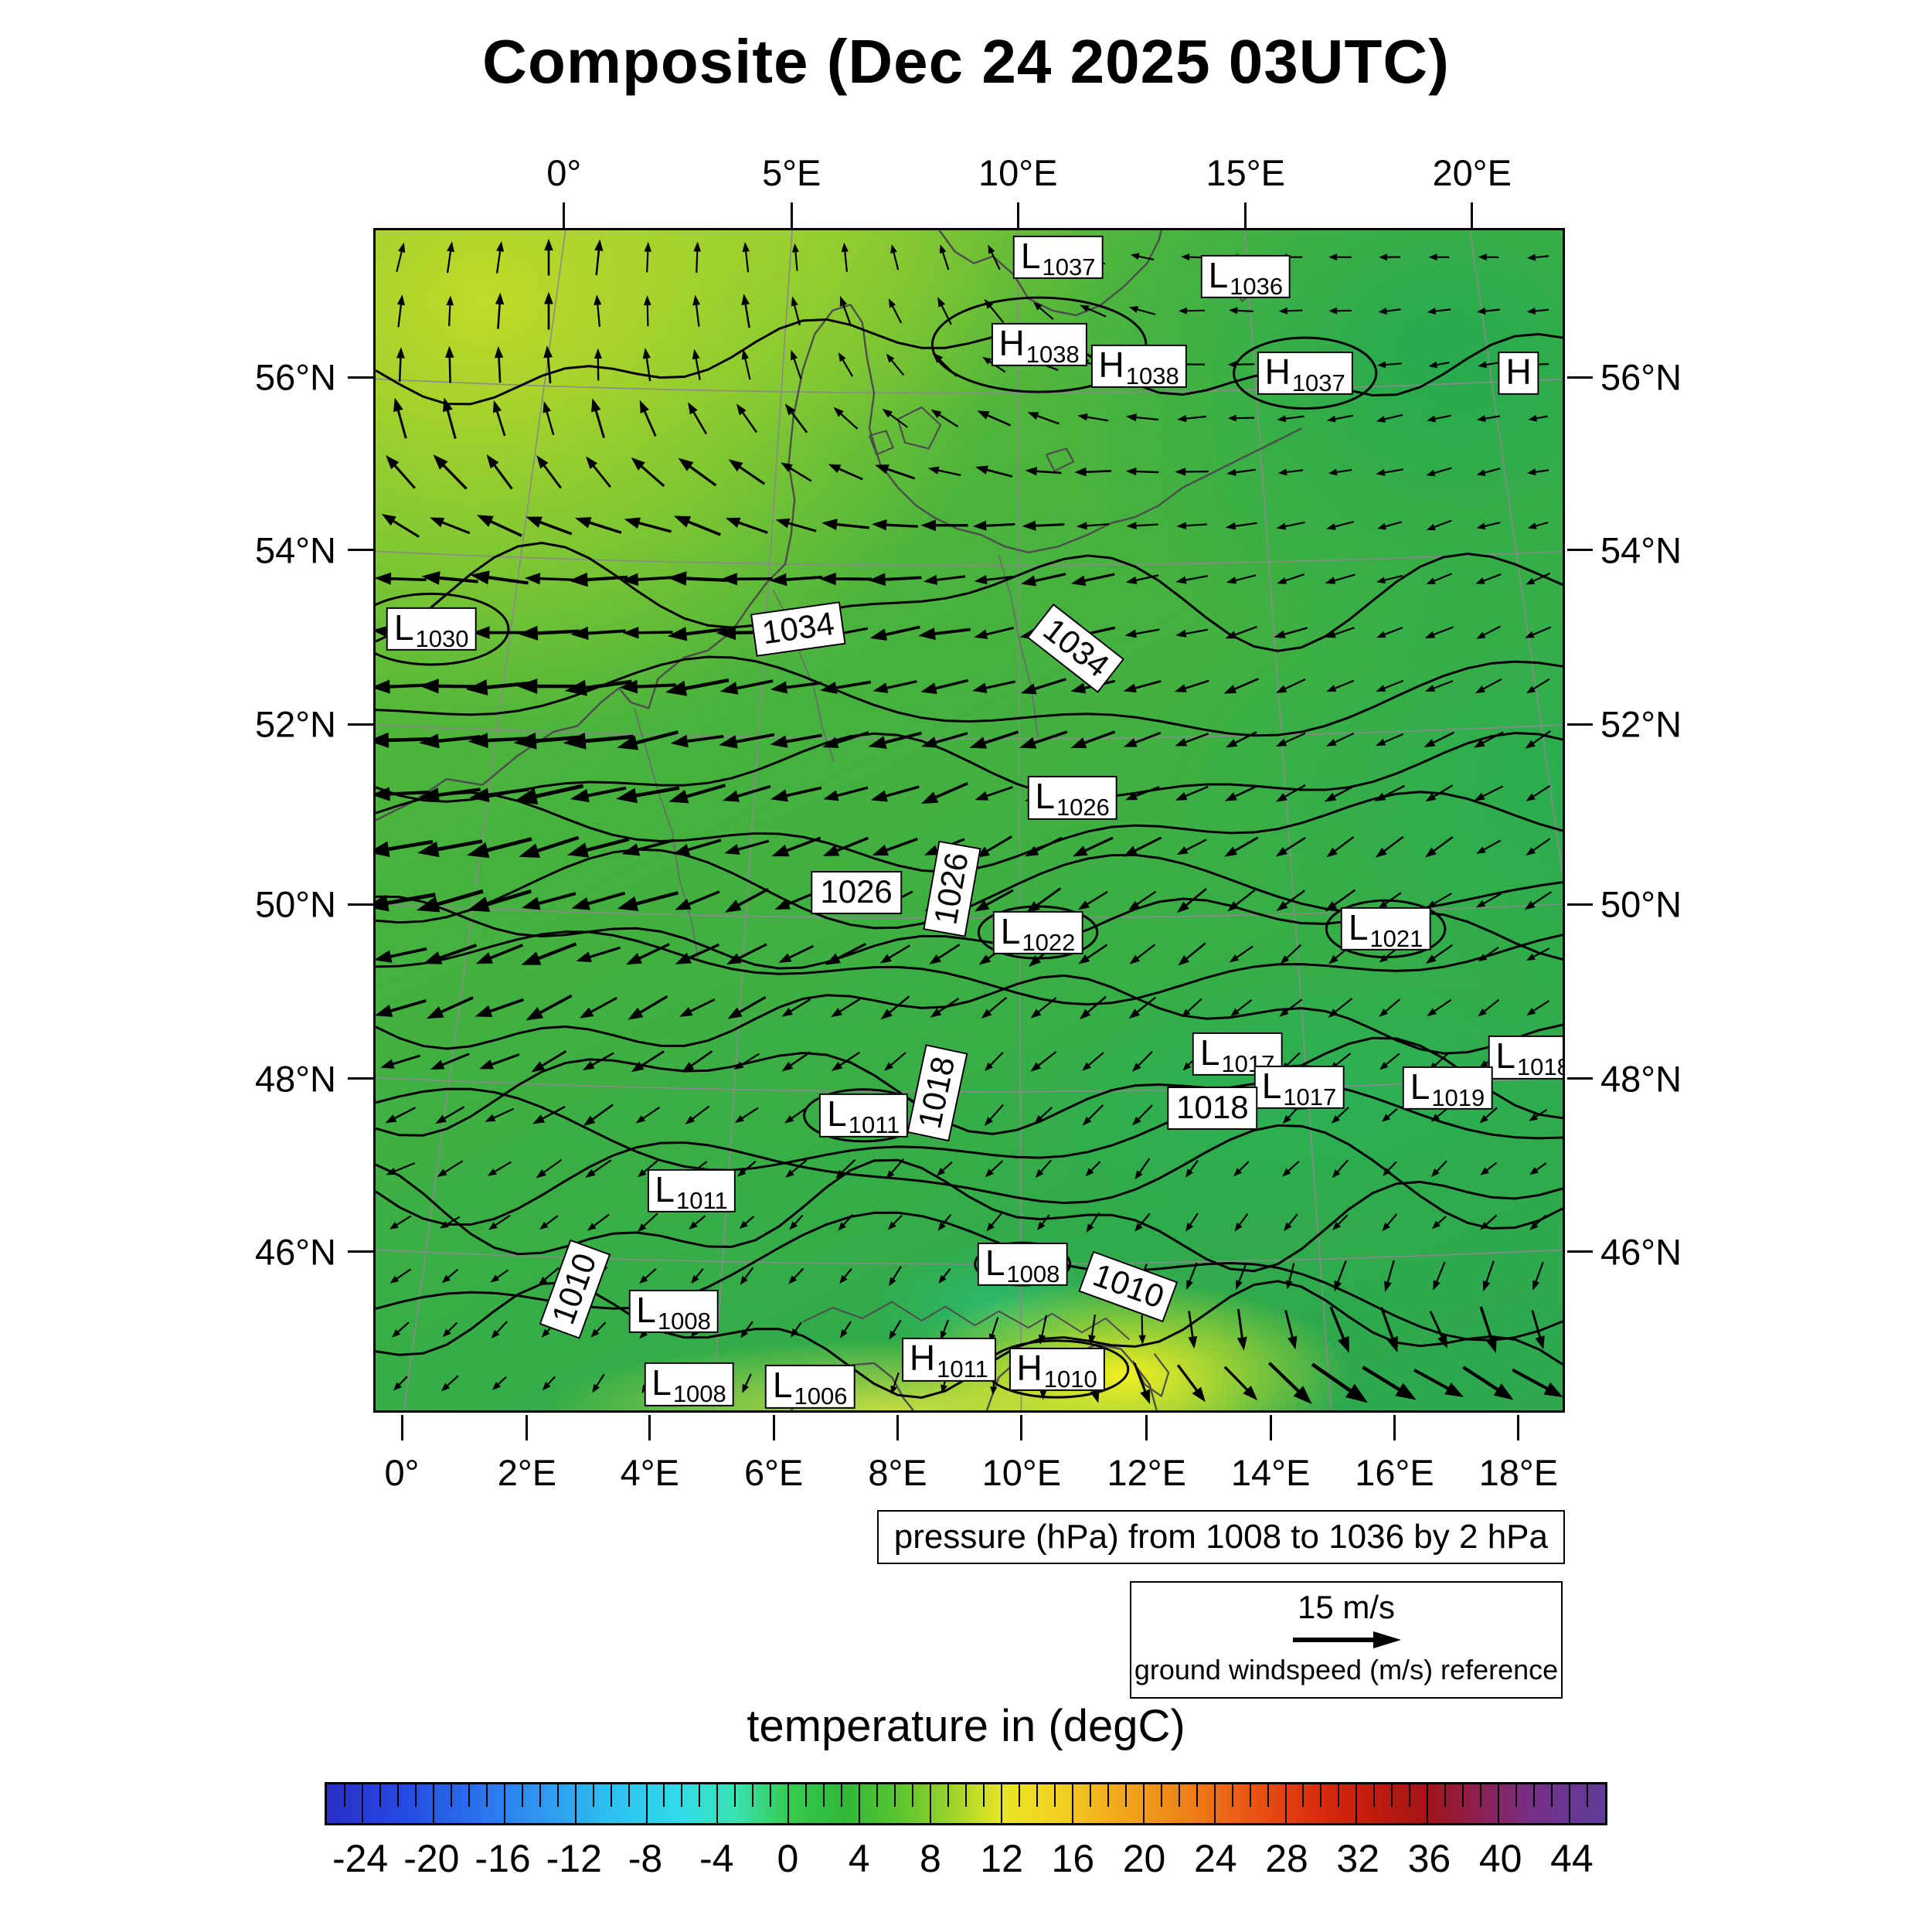  What do you see at coordinates (1128, 1286) in the screenshot?
I see `contour-inline-label-1010: 1010` at bounding box center [1128, 1286].